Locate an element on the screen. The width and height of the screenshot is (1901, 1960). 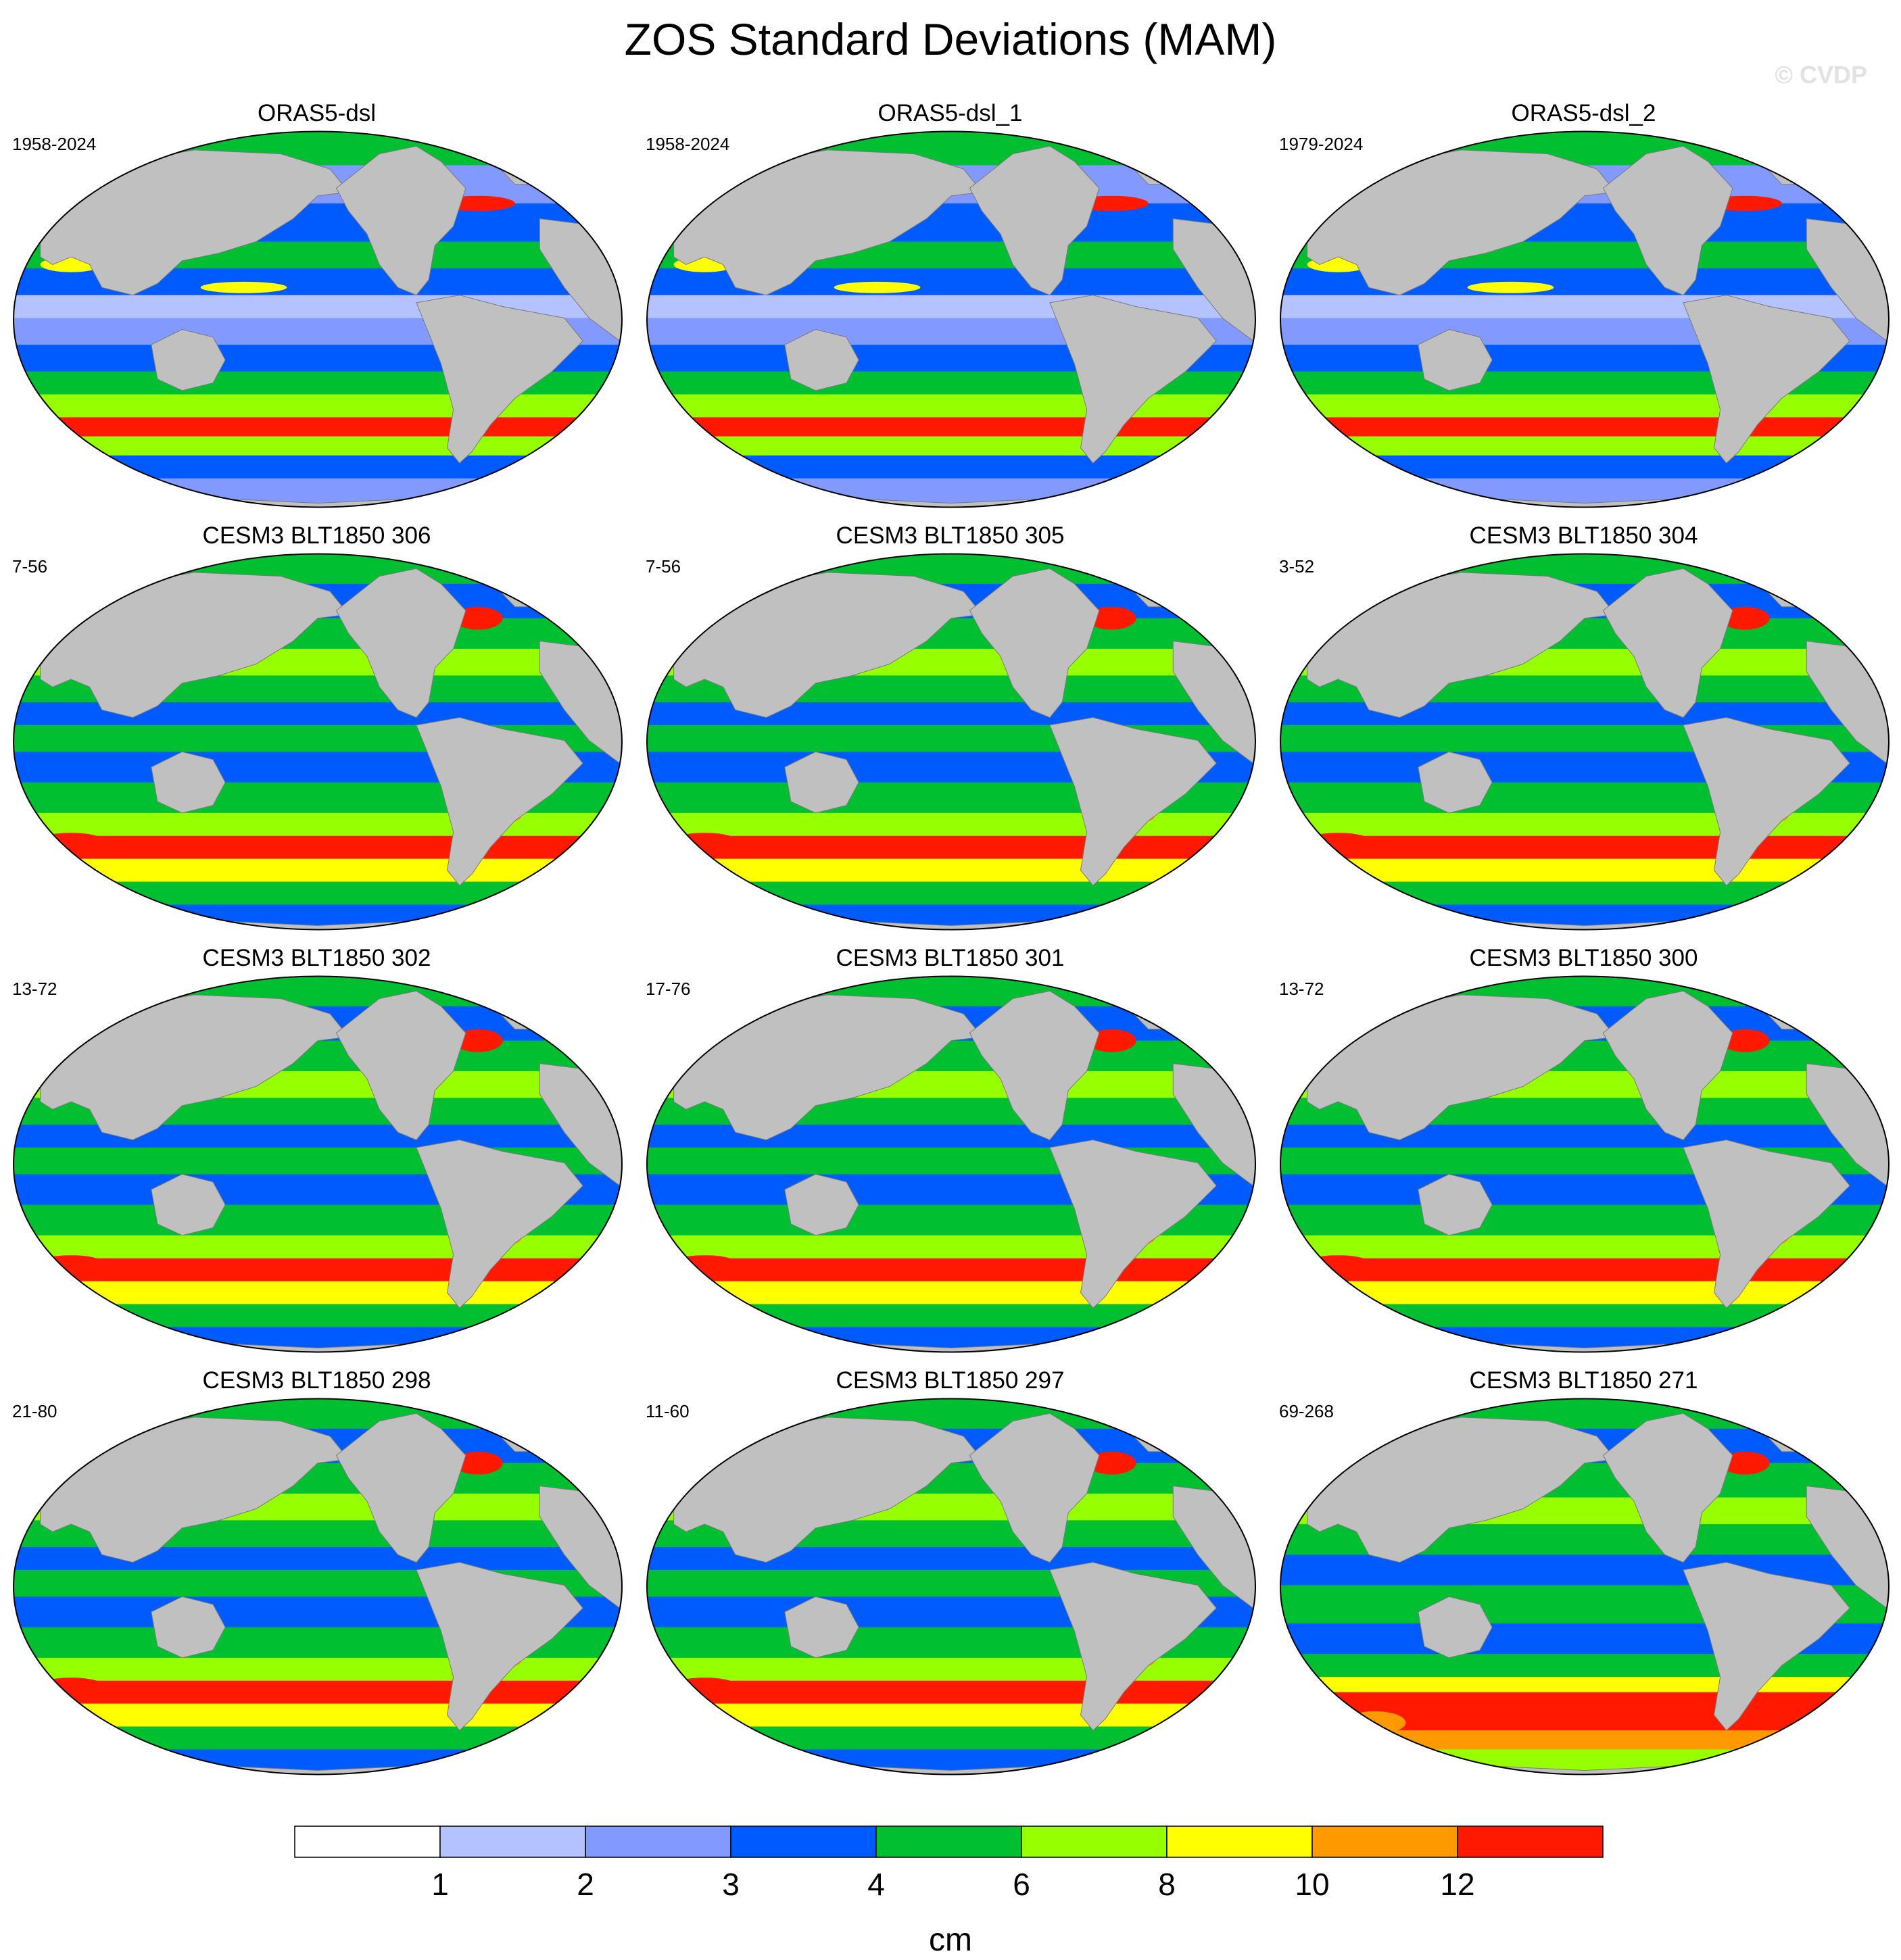
colorbar-tick-label: 4 is located at coordinates (876, 1884).